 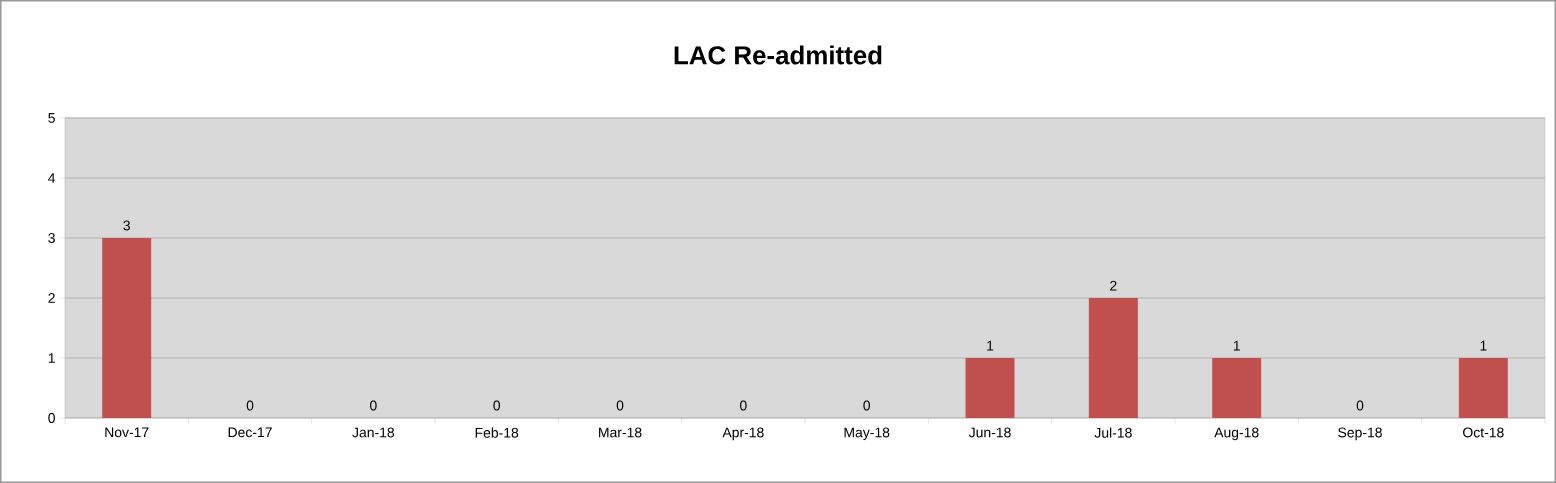 I want to click on x-tick-label: Jan-18, so click(x=373, y=432).